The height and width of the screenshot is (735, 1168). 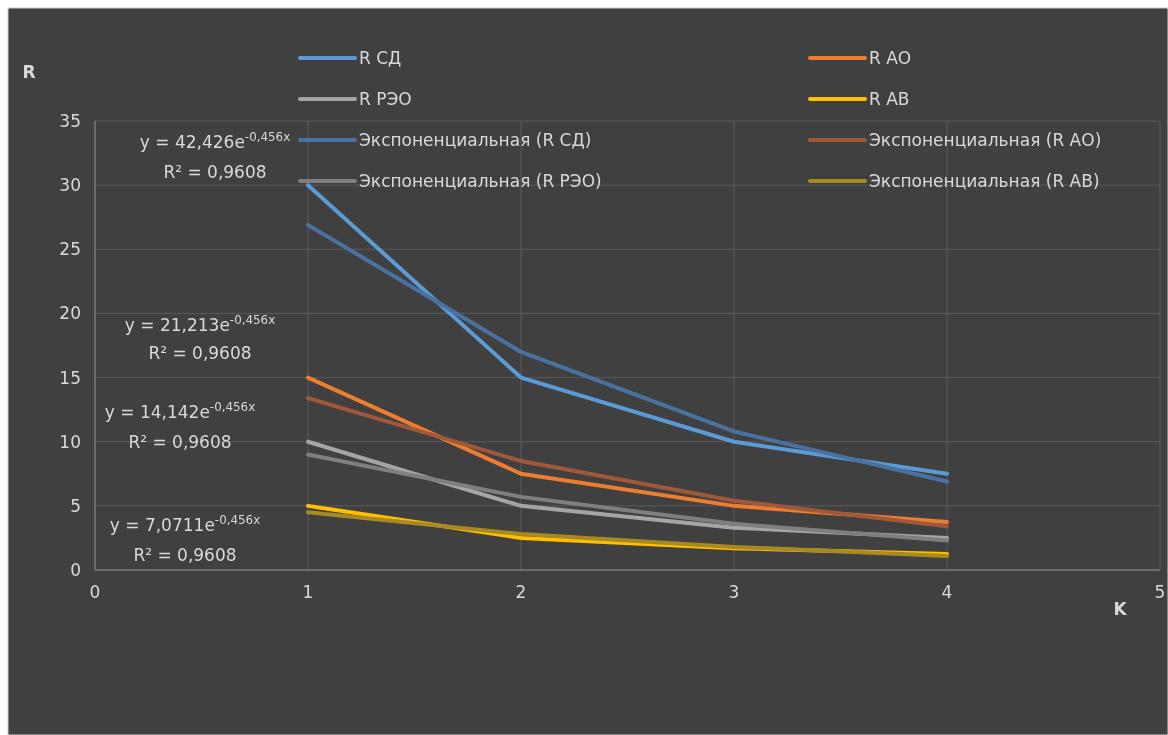 I want to click on legend-label: Экспоненциальная (R АО), so click(x=985, y=139).